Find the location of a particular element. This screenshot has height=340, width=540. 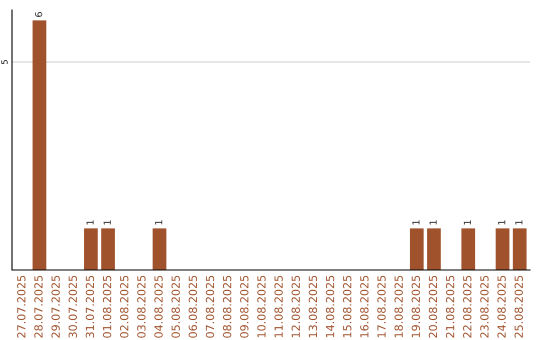

x-tick-label: 05.08.2025 is located at coordinates (175, 307).